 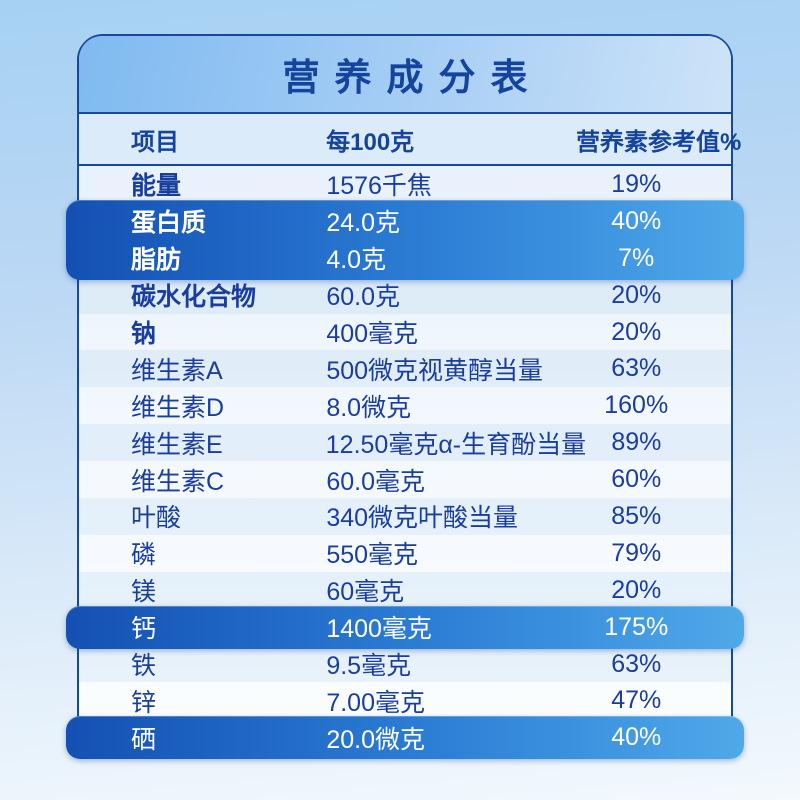 I want to click on table-row: 硒 20.0微克 40%, so click(x=405, y=737).